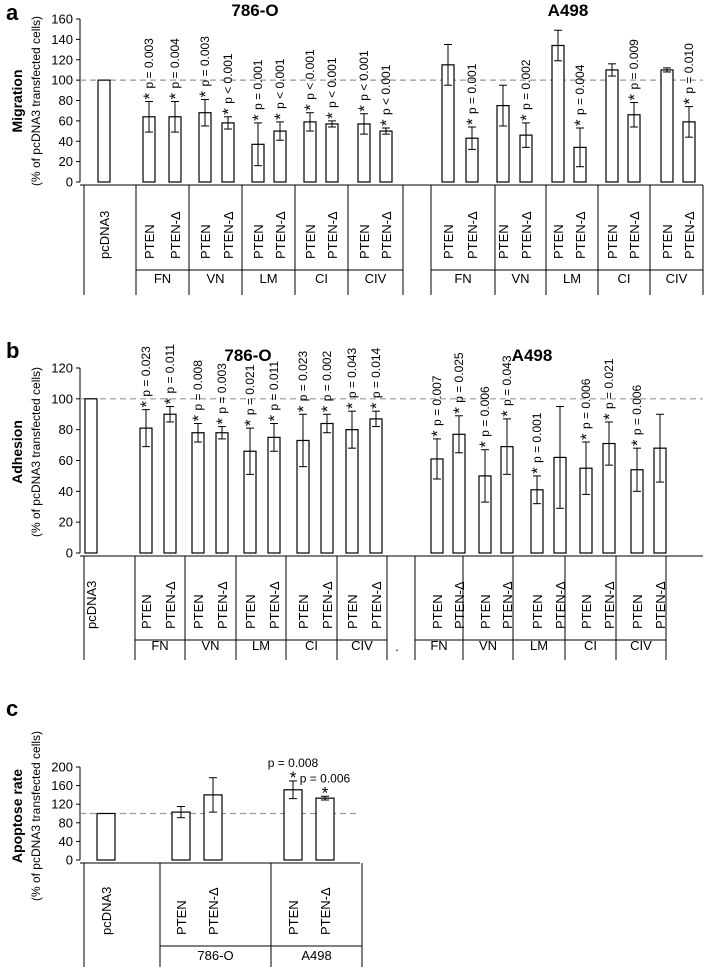 This screenshot has width=709, height=967. What do you see at coordinates (62, 39) in the screenshot?
I see `y-tick-label: 140` at bounding box center [62, 39].